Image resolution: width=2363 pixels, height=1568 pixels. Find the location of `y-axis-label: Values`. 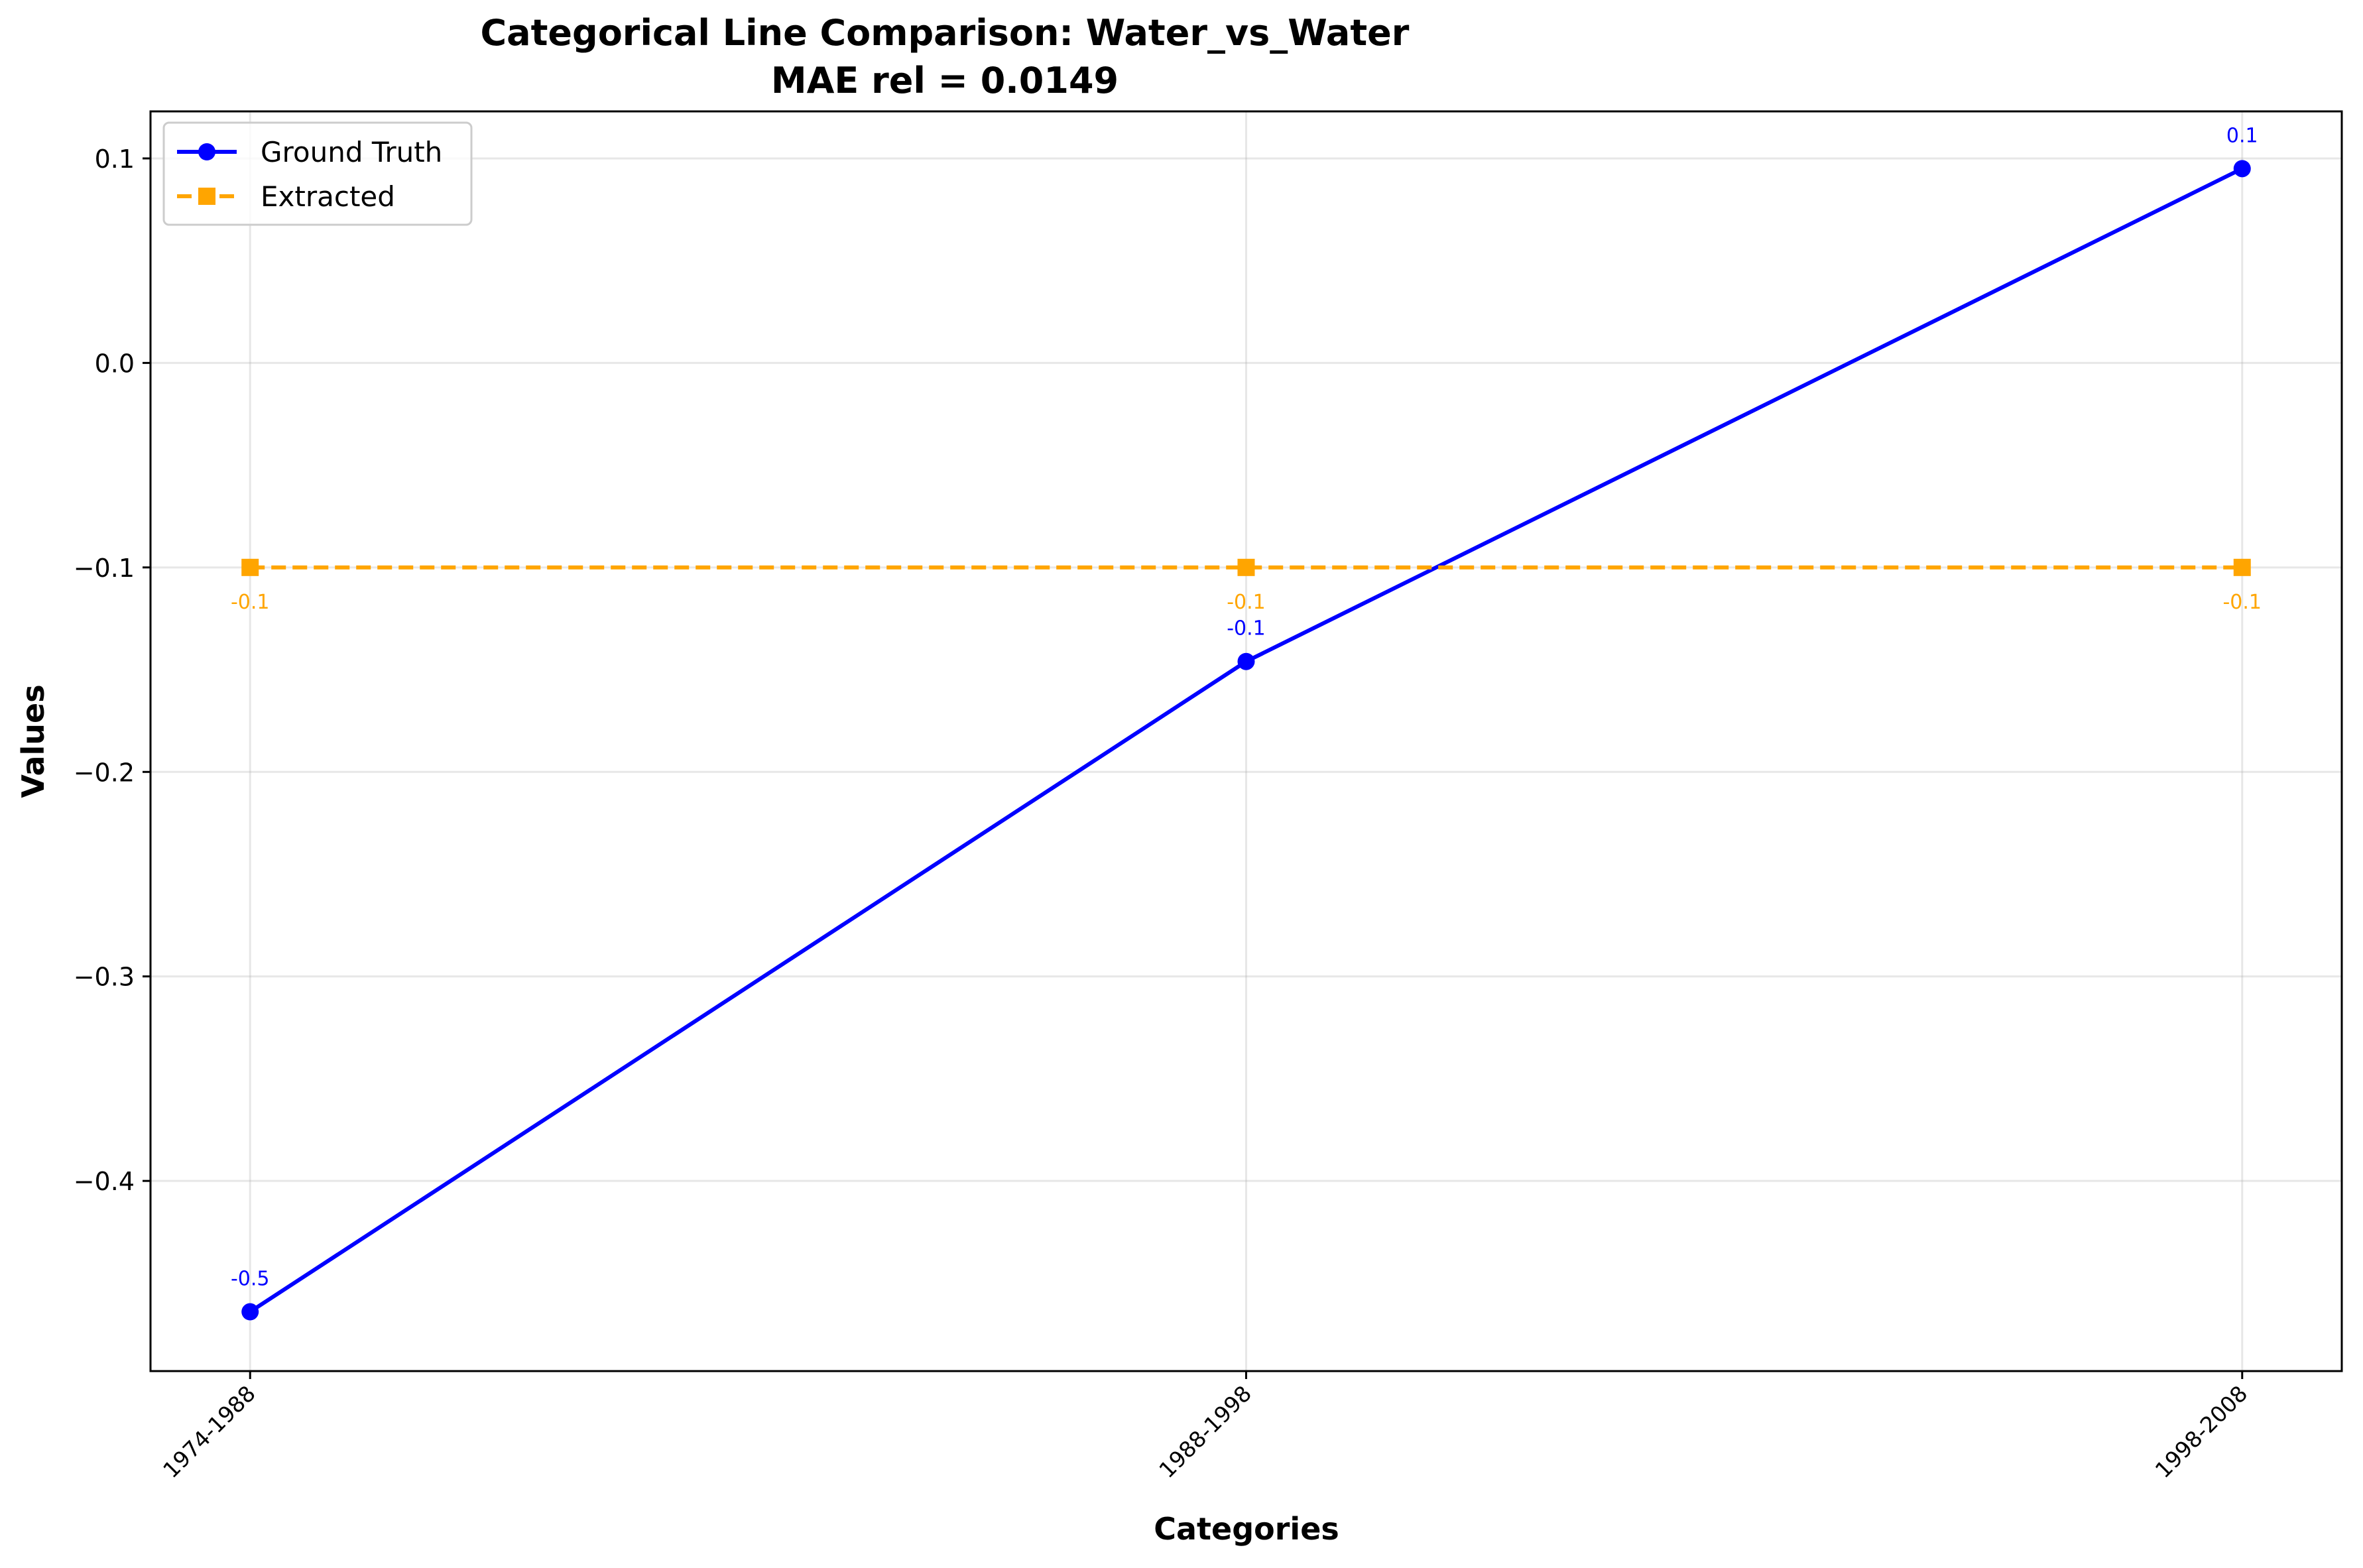

y-axis-label: Values is located at coordinates (33, 741).